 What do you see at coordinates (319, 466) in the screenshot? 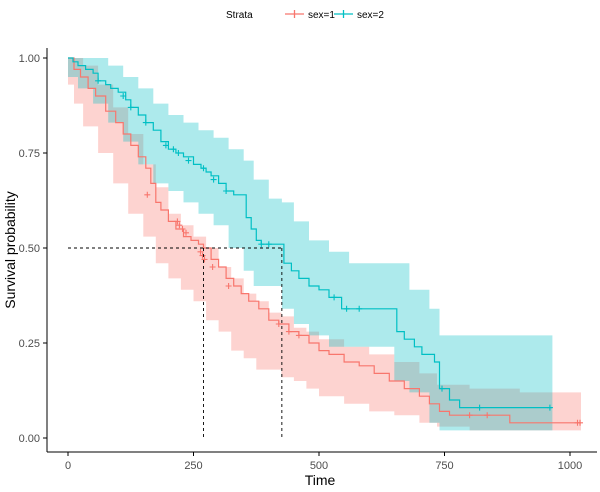
I see `x-tick-label: 500` at bounding box center [319, 466].